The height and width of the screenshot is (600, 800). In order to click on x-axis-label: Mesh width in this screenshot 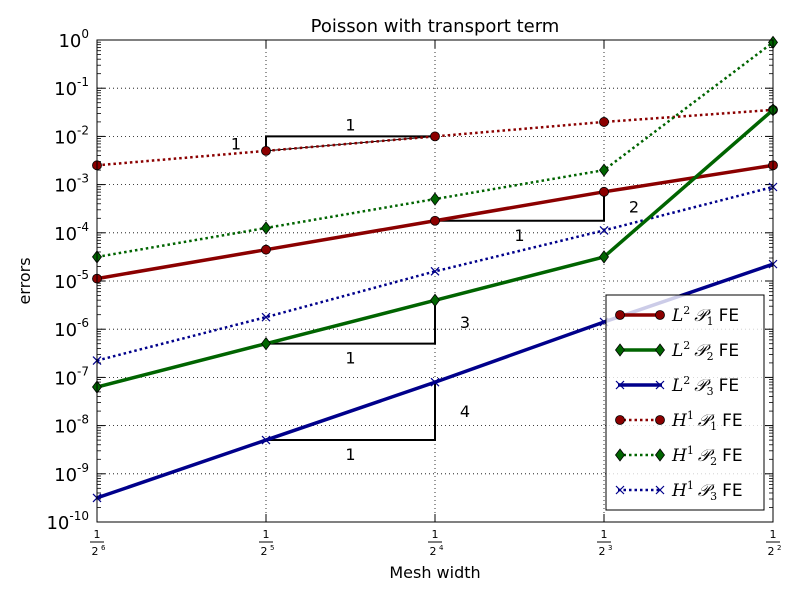, I will do `click(434, 572)`.